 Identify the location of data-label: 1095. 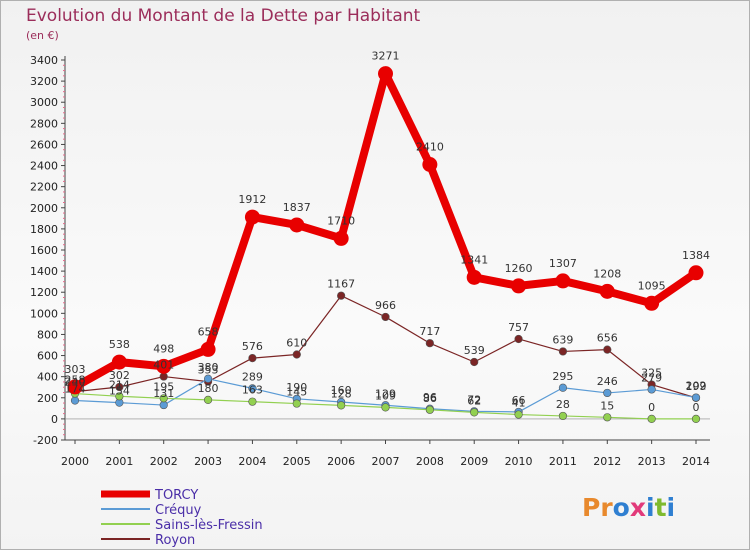
(652, 285).